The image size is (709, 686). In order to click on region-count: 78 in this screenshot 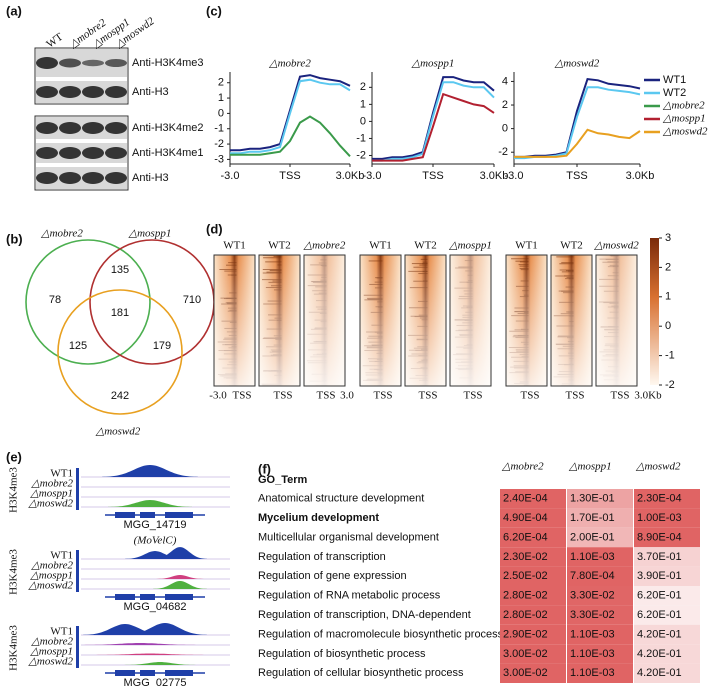, I will do `click(55, 300)`.